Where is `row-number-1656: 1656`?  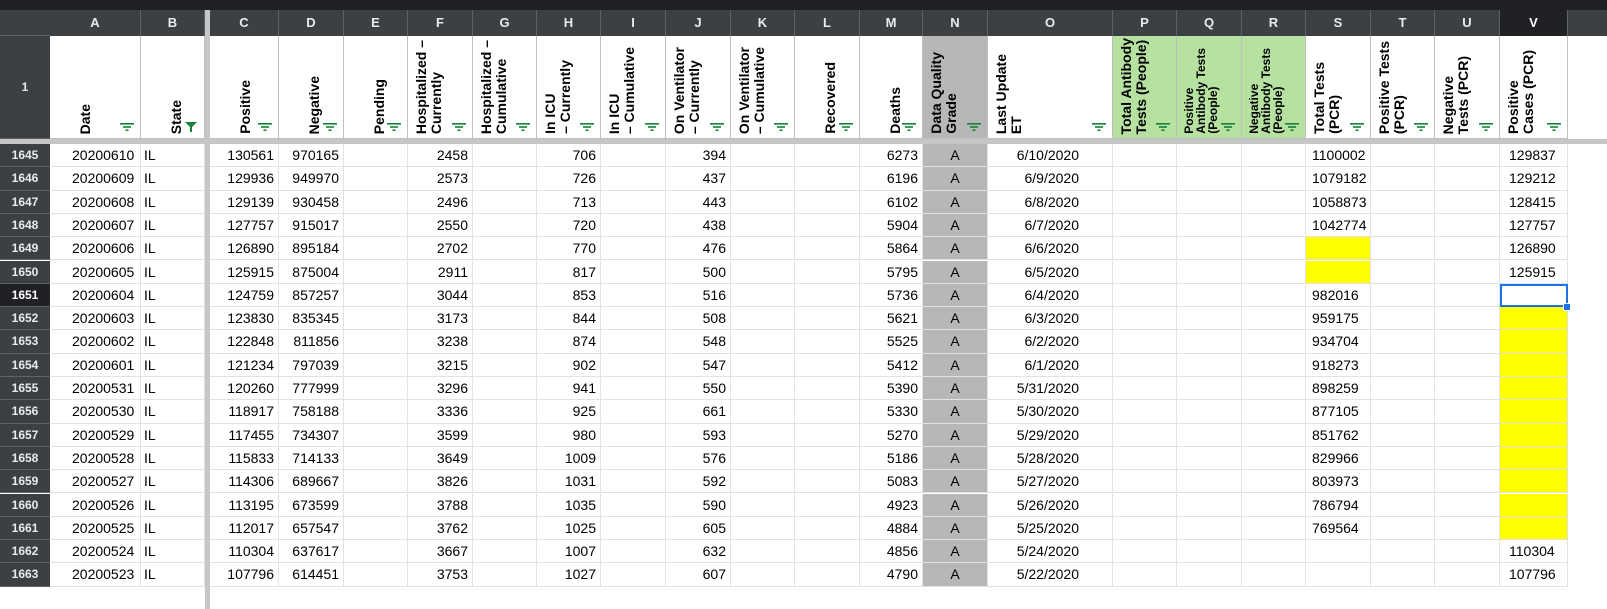
row-number-1656: 1656 is located at coordinates (25, 412).